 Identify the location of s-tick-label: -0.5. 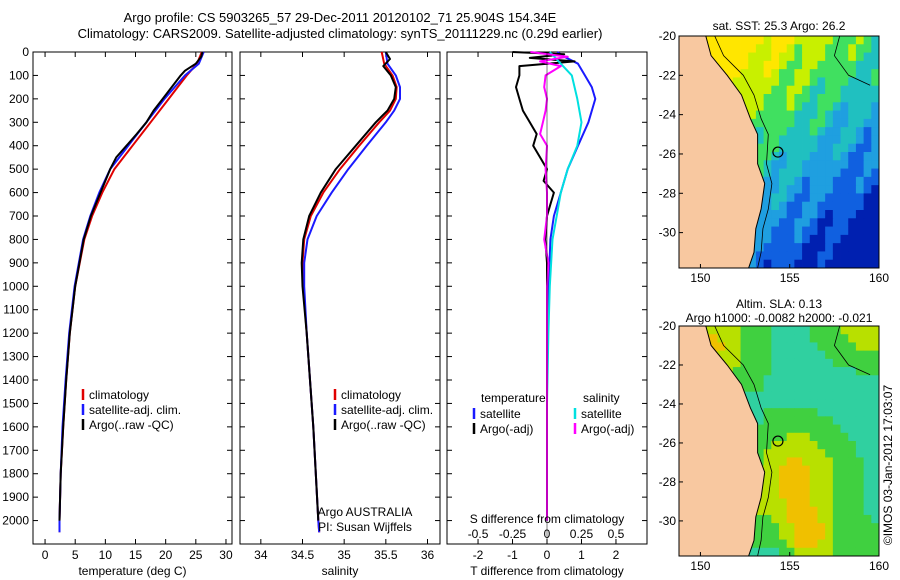
(478, 534).